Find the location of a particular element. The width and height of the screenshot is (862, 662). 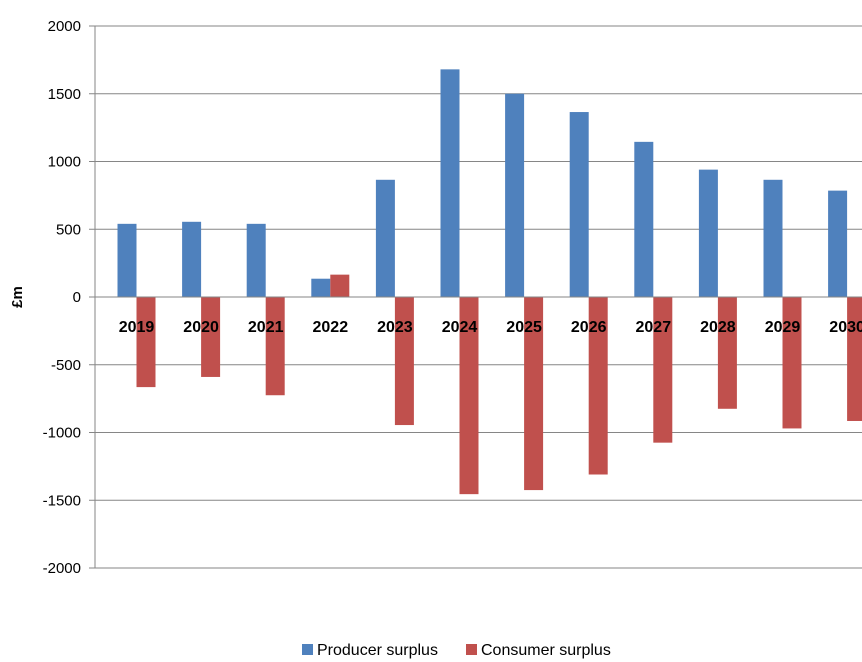

y-tick-label: -500 is located at coordinates (66, 365).